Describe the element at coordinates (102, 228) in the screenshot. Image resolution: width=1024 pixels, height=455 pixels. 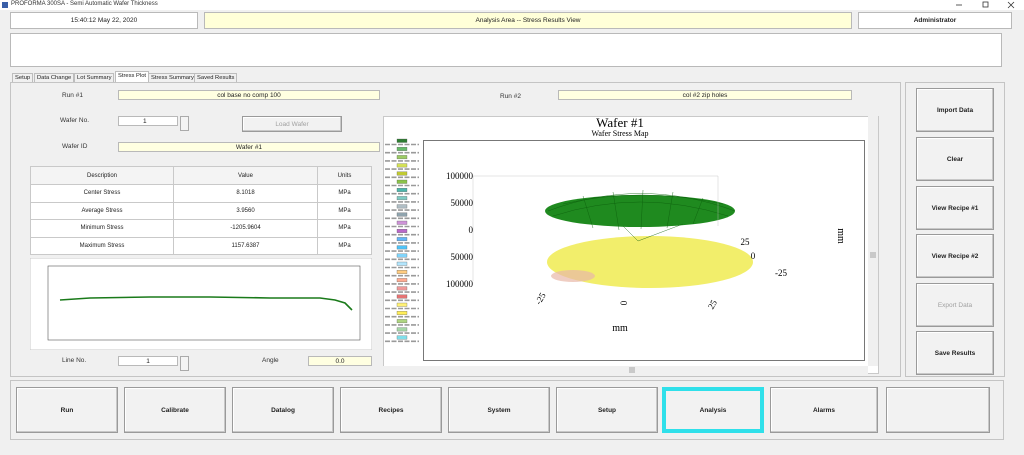
I see `table-cell: Minimum Stress` at that location.